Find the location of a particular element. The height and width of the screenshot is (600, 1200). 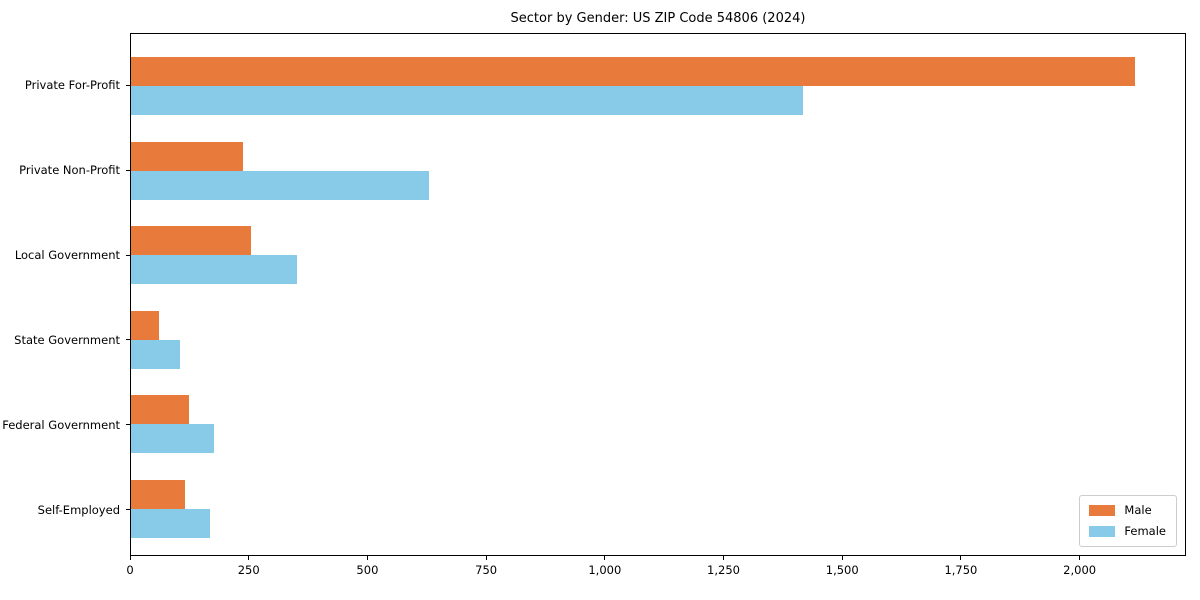

legend-swatch-male is located at coordinates (1102, 510).